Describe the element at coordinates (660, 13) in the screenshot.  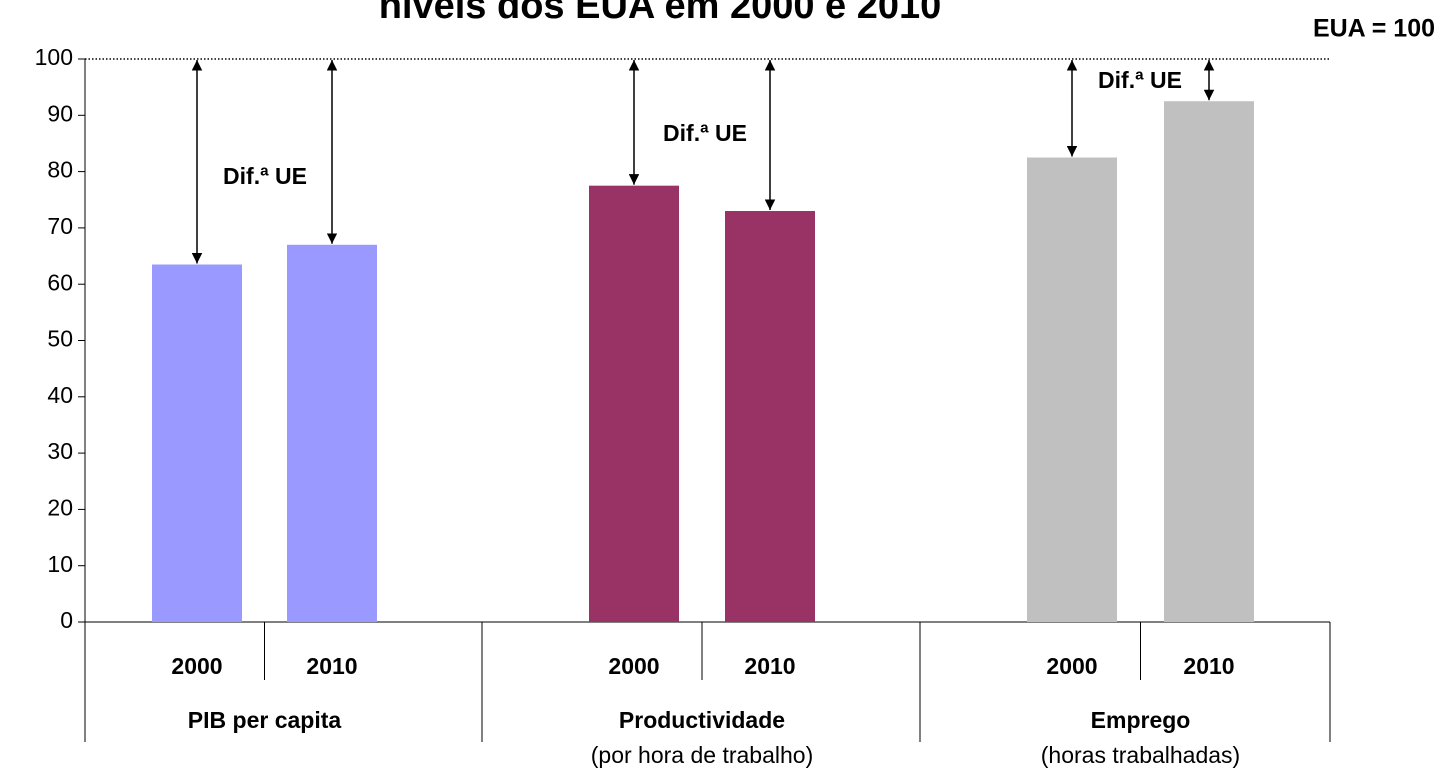
I see `chart-title: níveis dos EUA em 2000 e 2010` at that location.